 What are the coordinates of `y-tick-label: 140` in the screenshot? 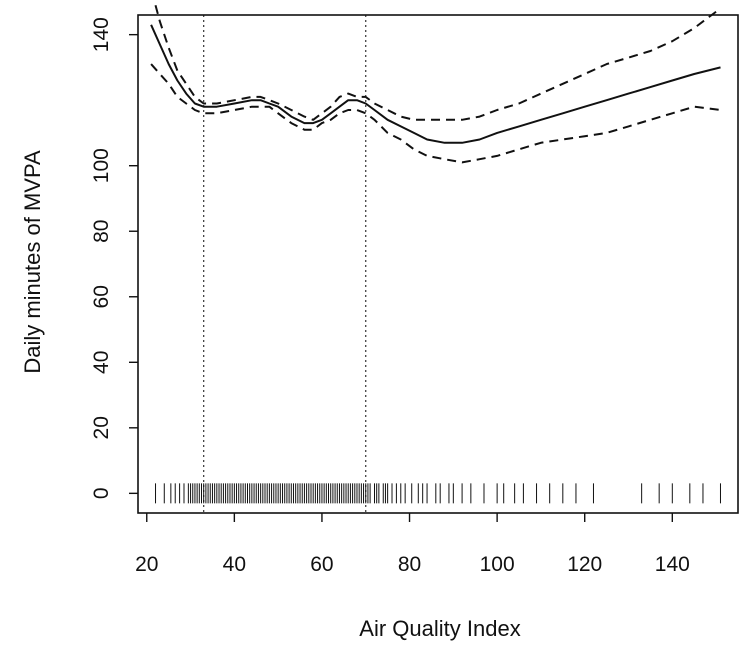 It's located at (101, 34).